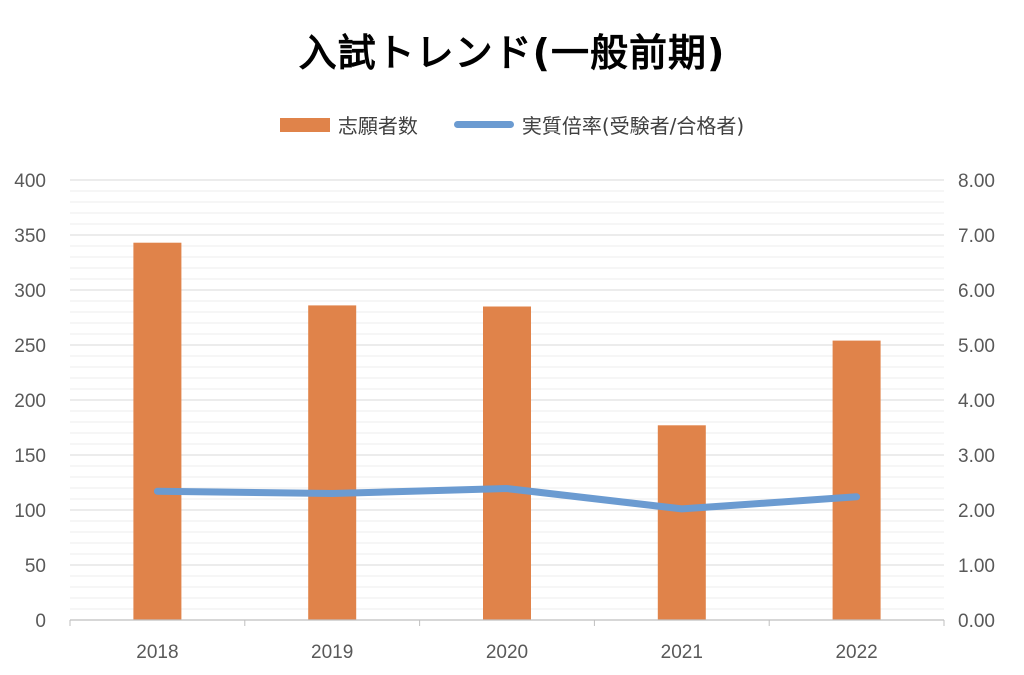  What do you see at coordinates (976, 511) in the screenshot?
I see `y-right-tick-label: 2.00` at bounding box center [976, 511].